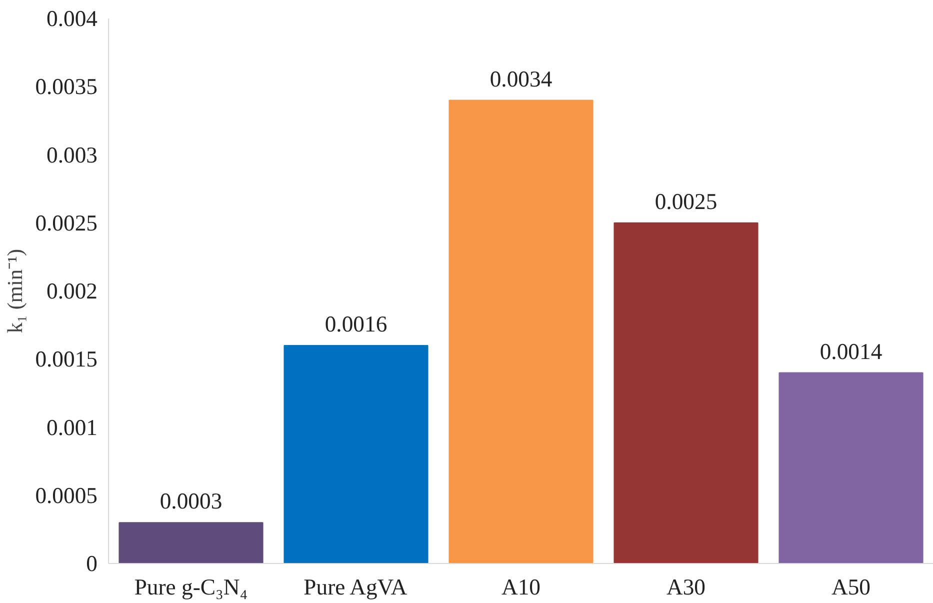  What do you see at coordinates (72, 427) in the screenshot?
I see `y-tick-label: 0.001` at bounding box center [72, 427].